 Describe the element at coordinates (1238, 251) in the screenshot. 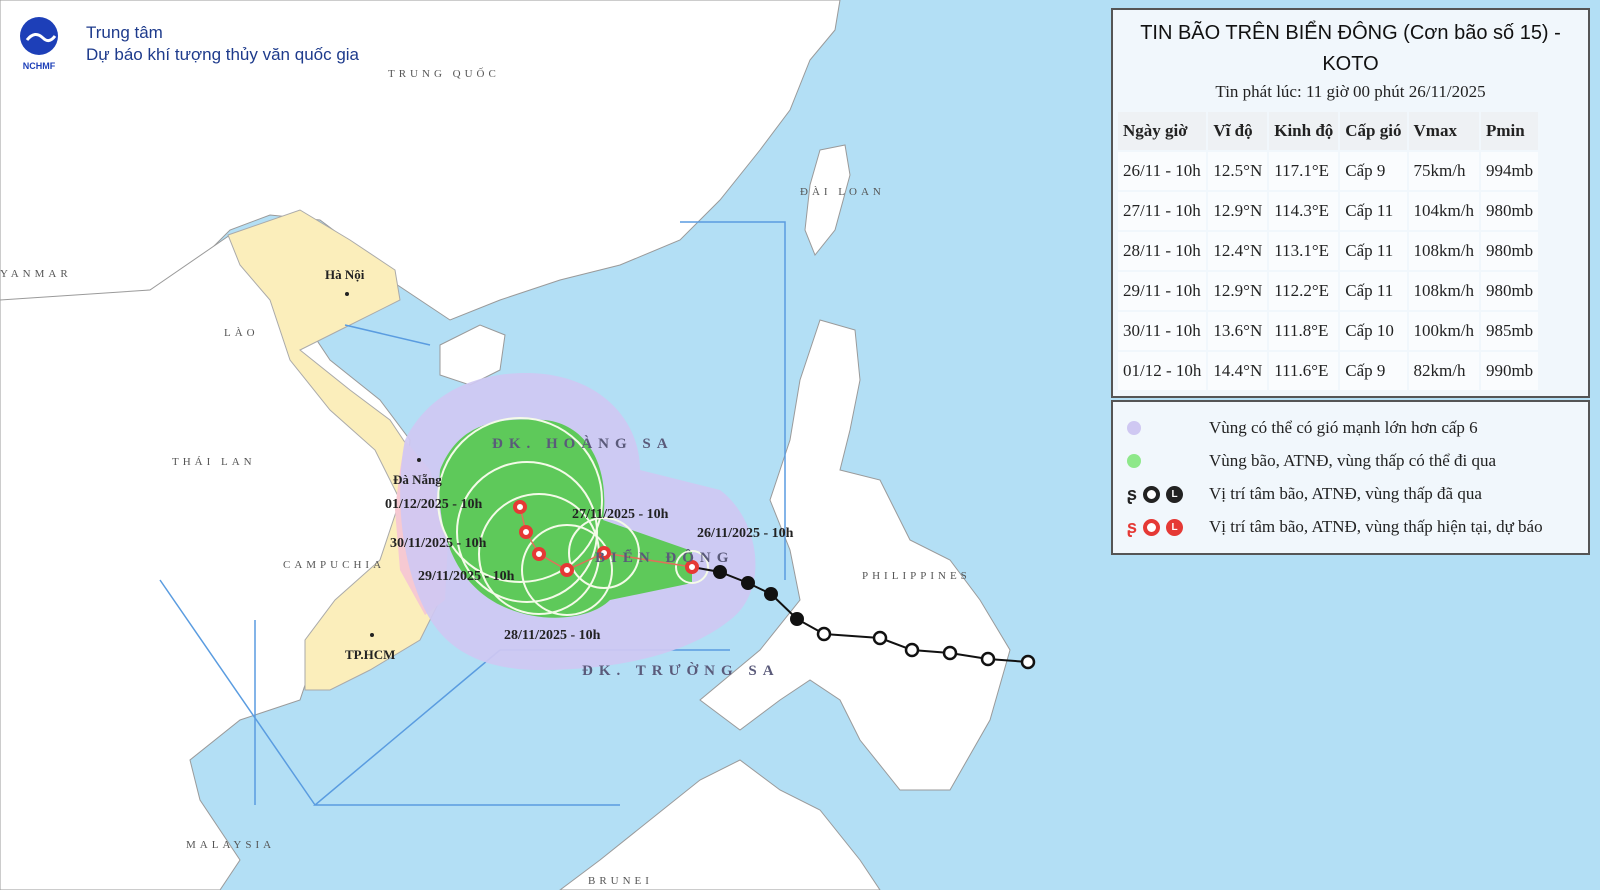

I see `table-cell: 12.4°N` at that location.